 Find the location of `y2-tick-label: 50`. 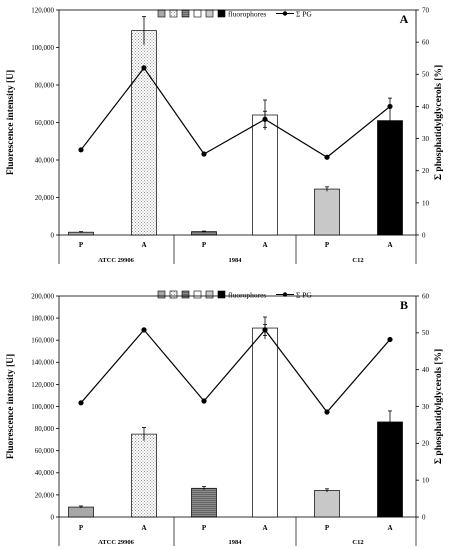

y2-tick-label: 50 is located at coordinates (426, 75).